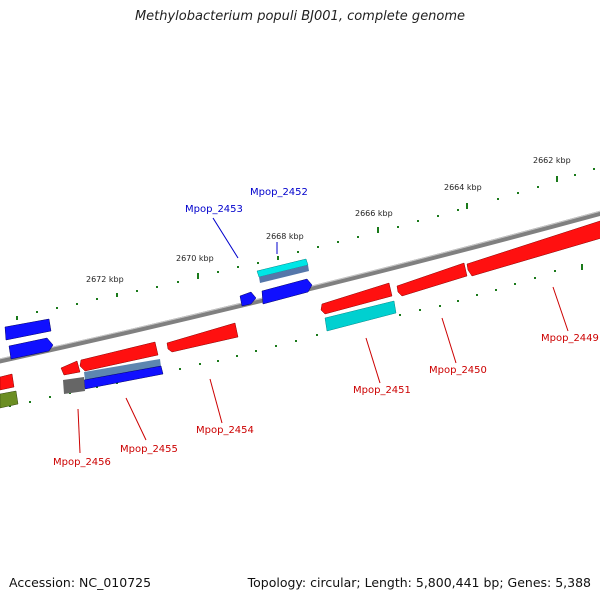 Image resolution: width=600 pixels, height=600 pixels. I want to click on gene-arrow-mpop-2455b, so click(123, 377).